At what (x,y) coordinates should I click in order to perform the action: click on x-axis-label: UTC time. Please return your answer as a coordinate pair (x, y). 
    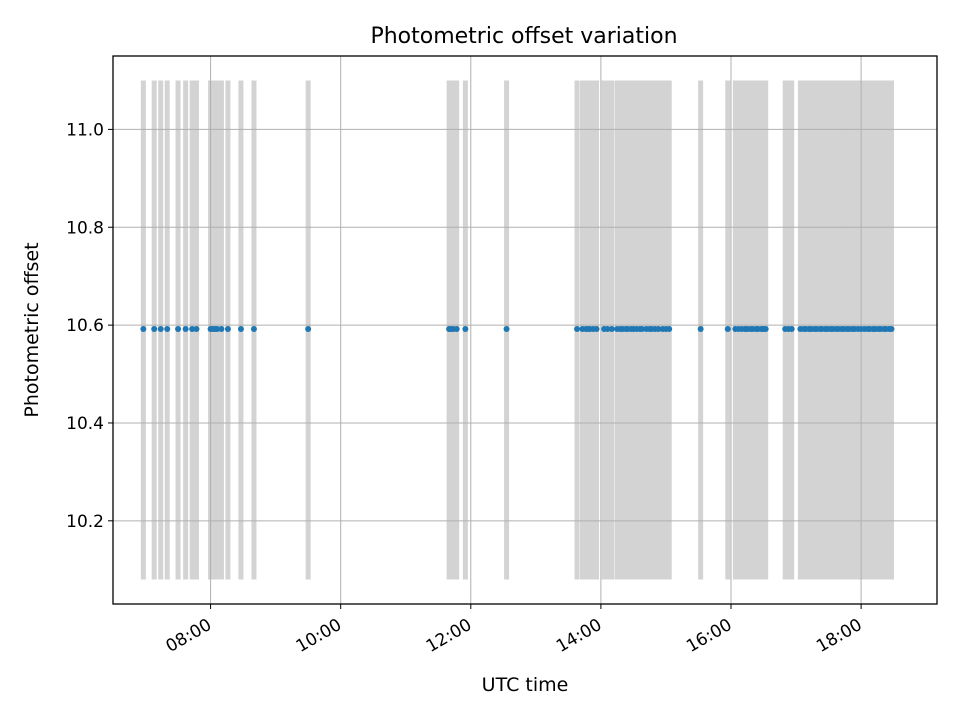
    Looking at the image, I should click on (525, 685).